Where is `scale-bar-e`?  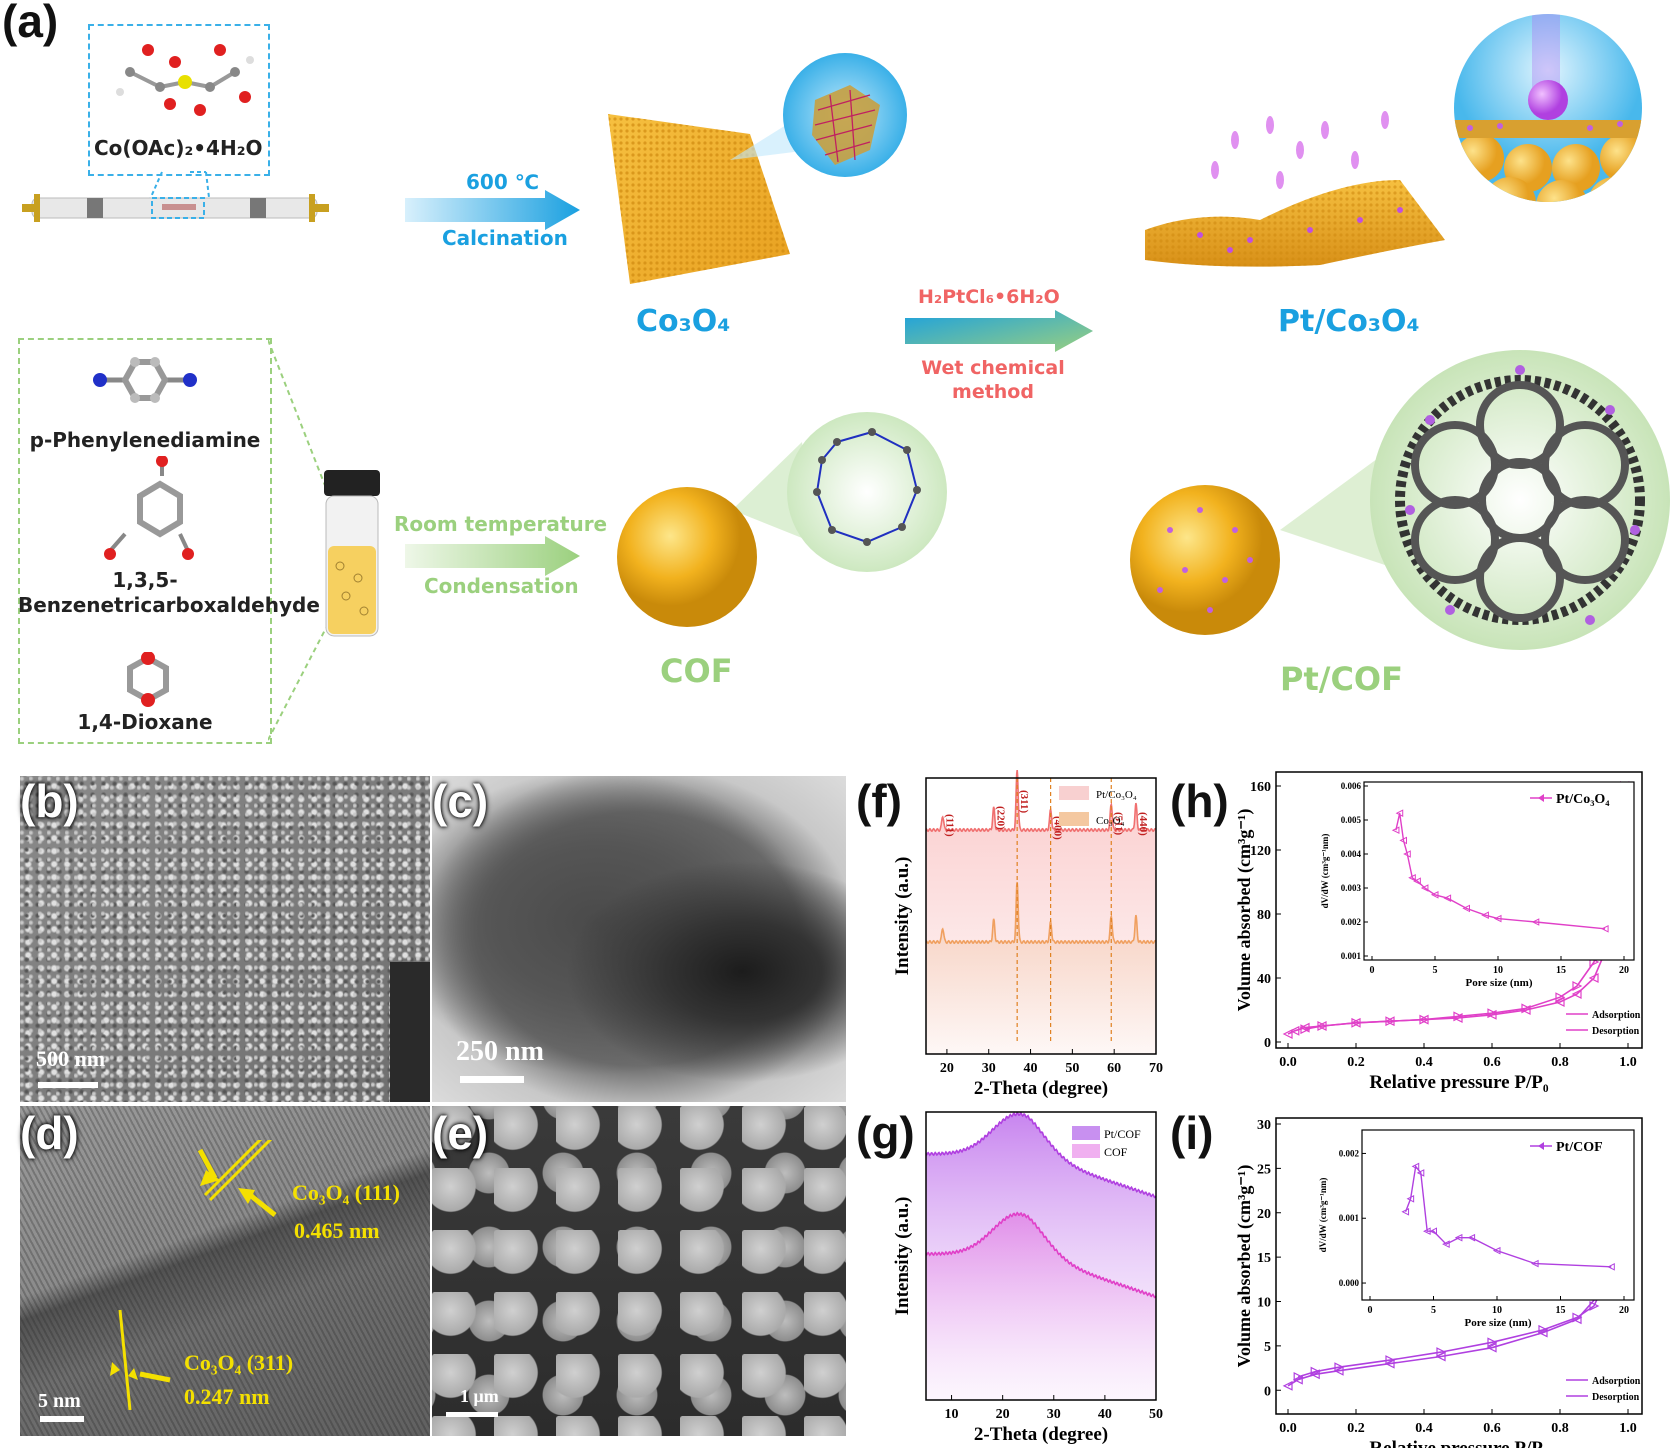
scale-bar-e is located at coordinates (472, 1414).